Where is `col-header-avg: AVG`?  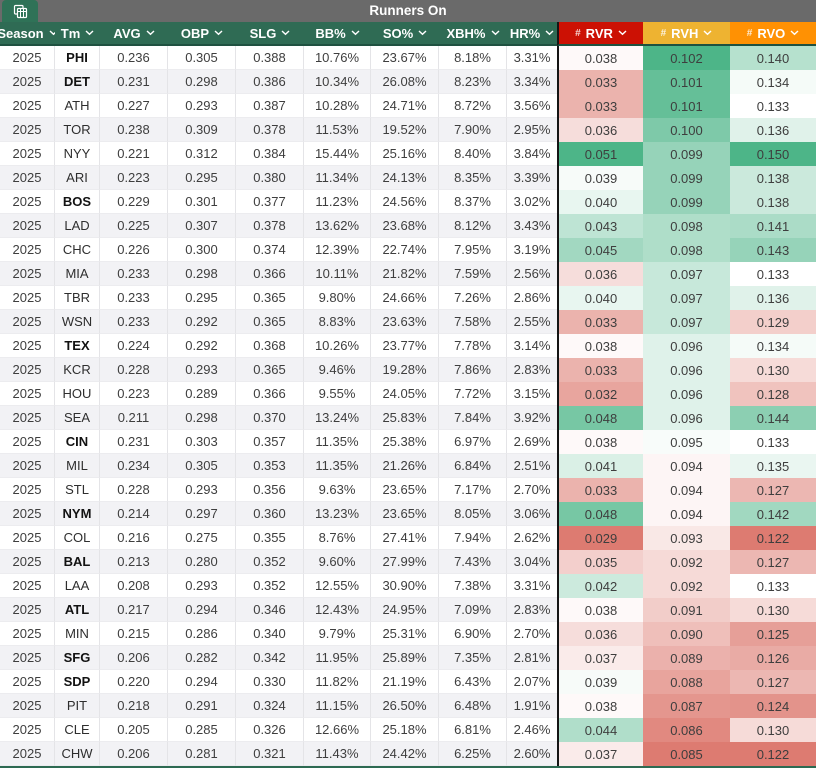
col-header-avg: AVG is located at coordinates (134, 34).